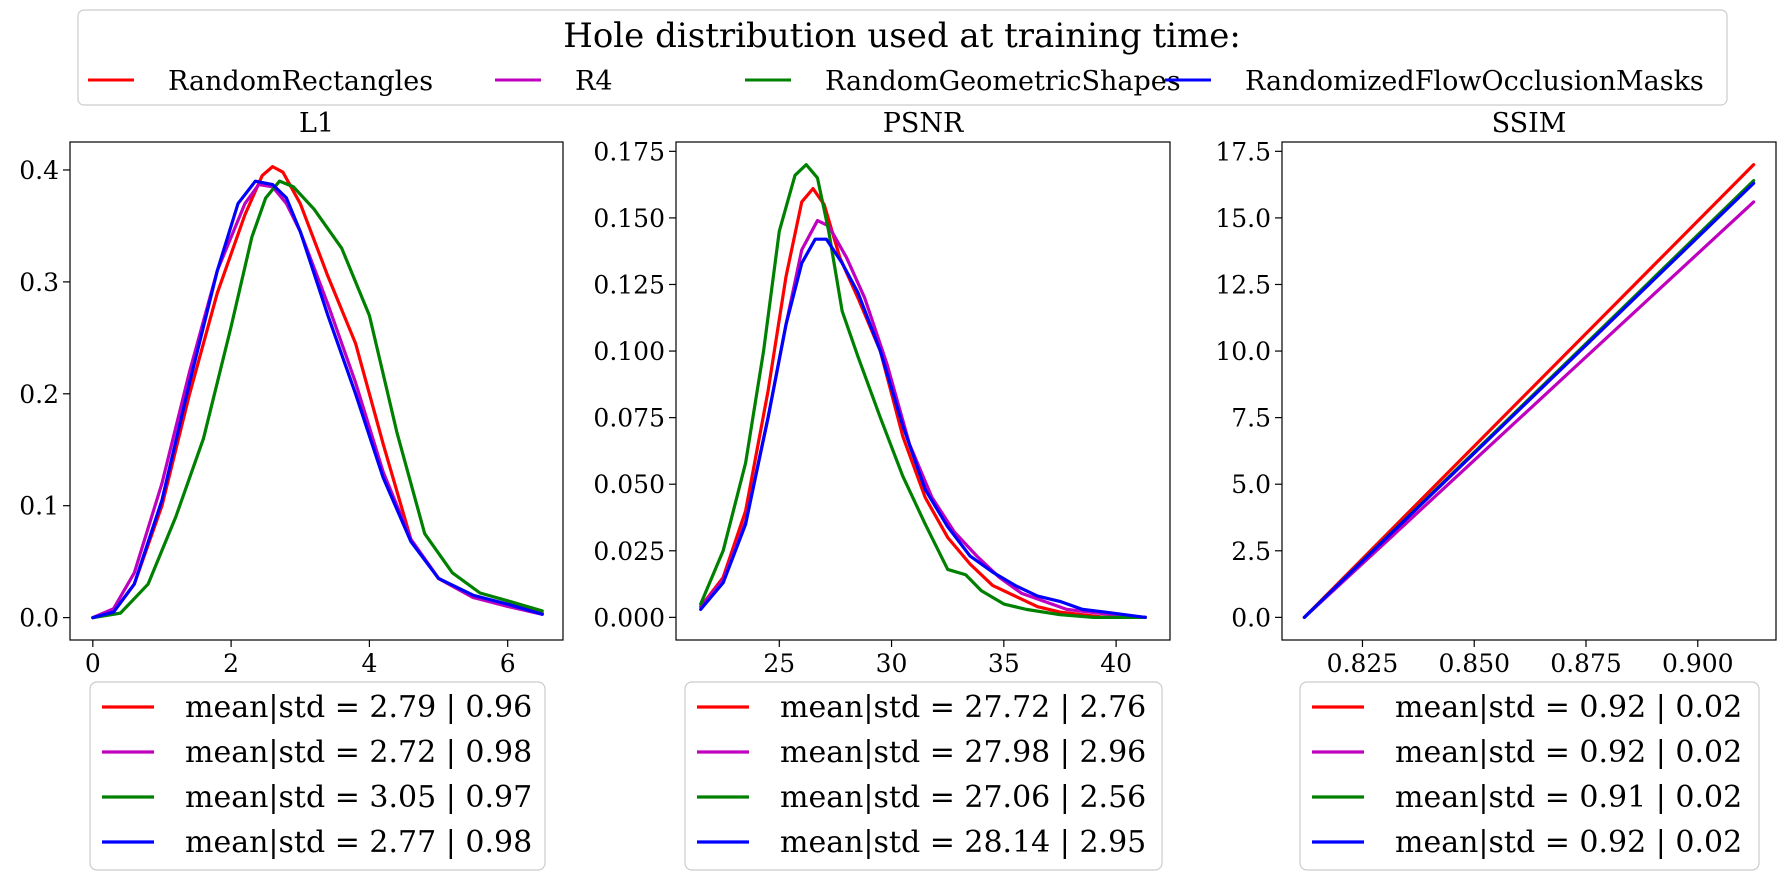 The image size is (1787, 883). Describe the element at coordinates (1474, 81) in the screenshot. I see `top-legend-label-RandomizedFlowOcclusionMasks: RandomizedFlowOcclusionMasks` at that location.